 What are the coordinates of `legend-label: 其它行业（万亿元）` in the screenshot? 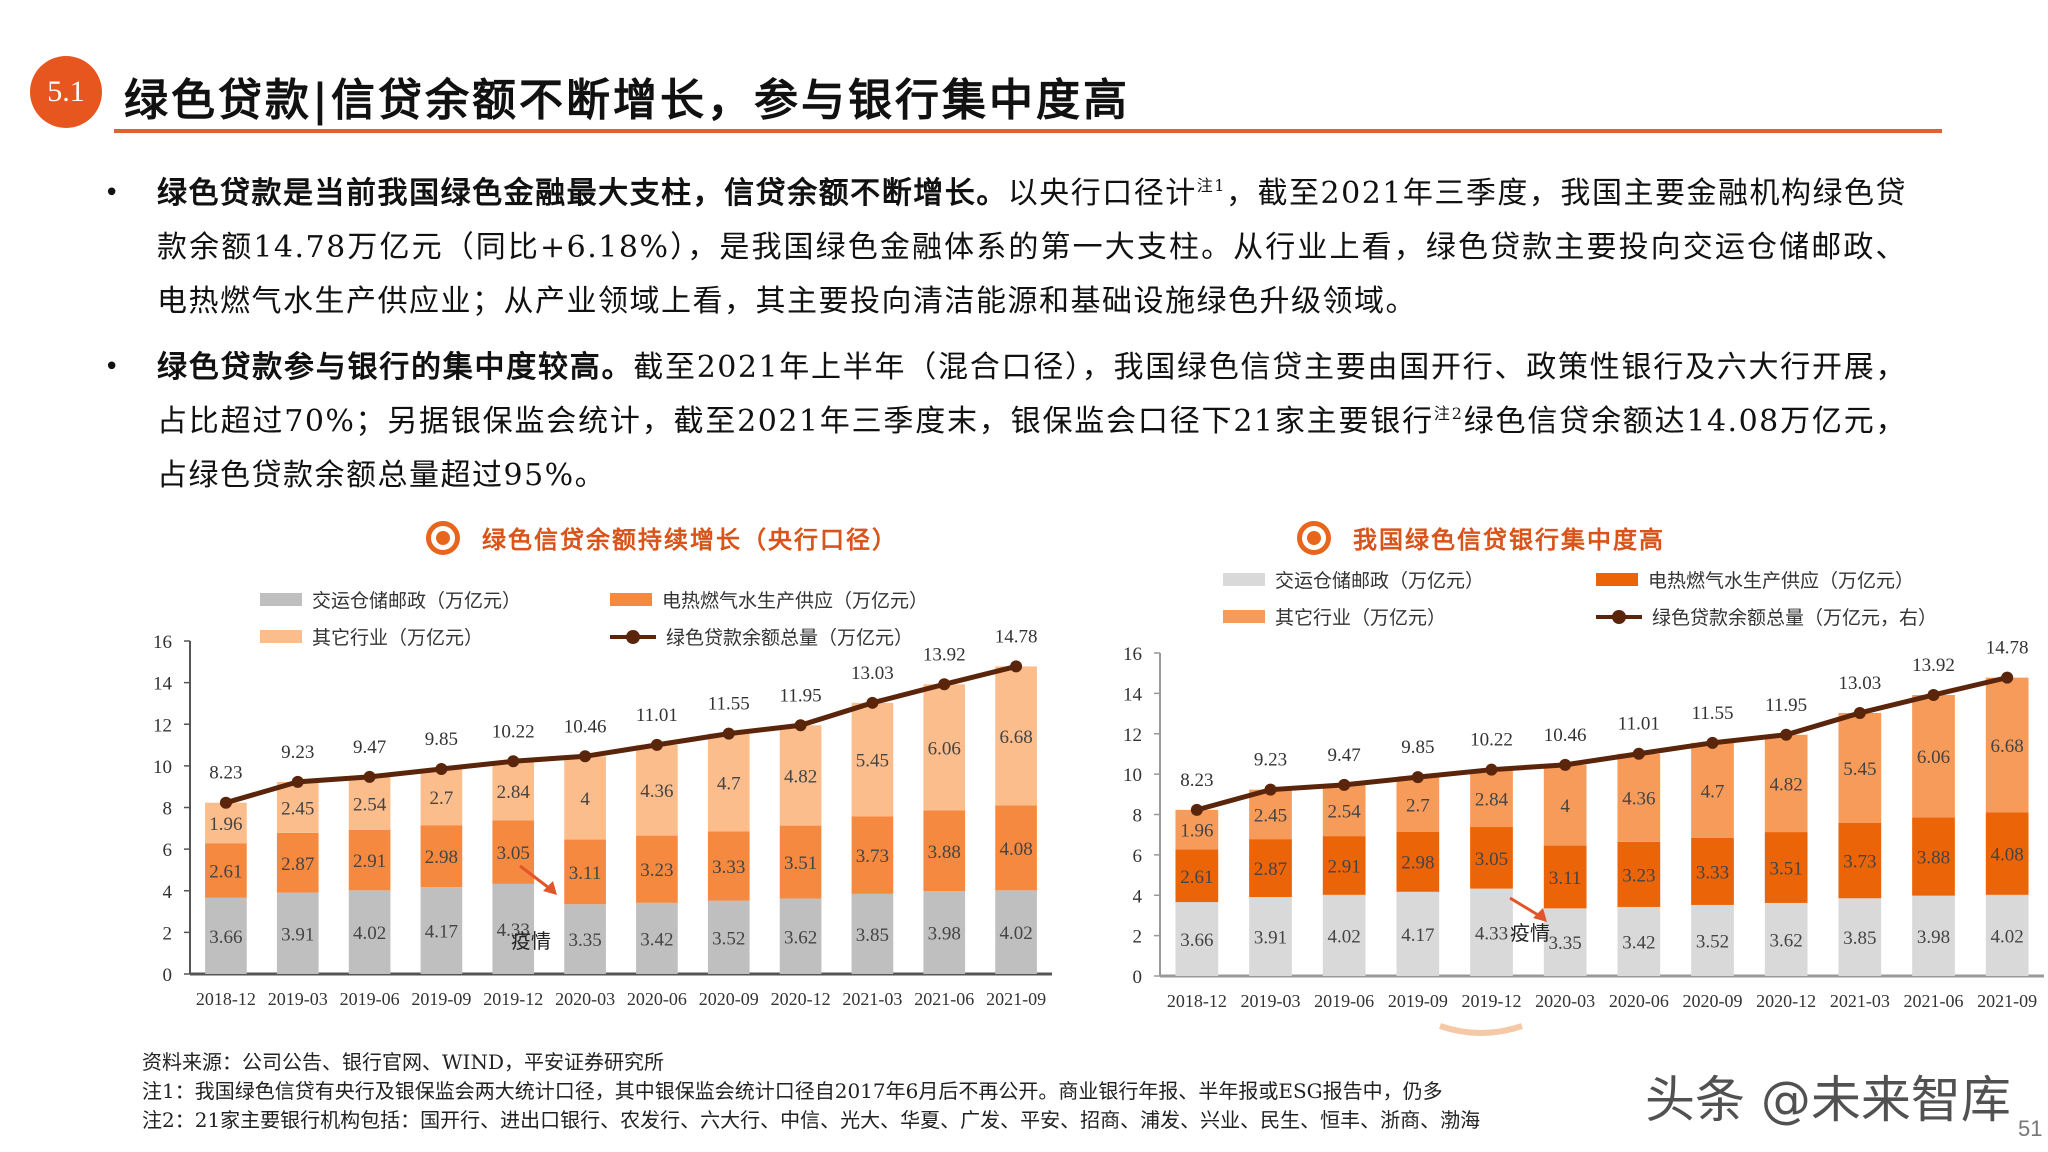 It's located at (1361, 618).